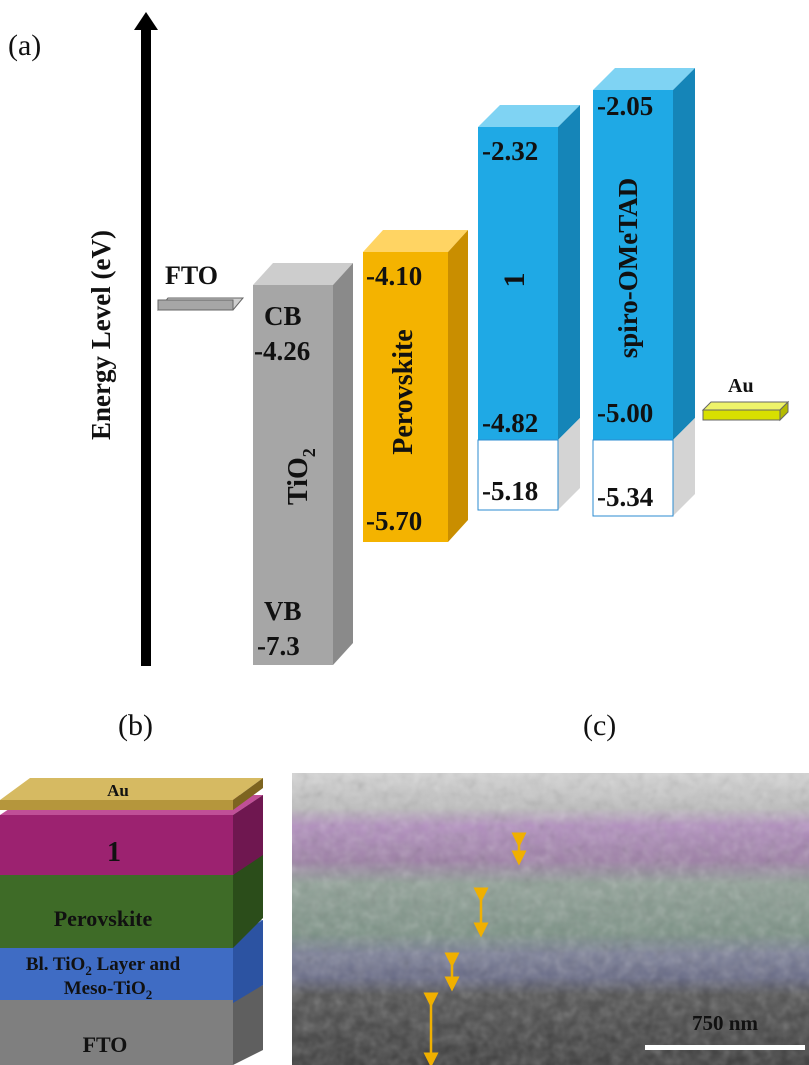 The width and height of the screenshot is (809, 1065). I want to click on compound1-lumo: -2.32, so click(510, 151).